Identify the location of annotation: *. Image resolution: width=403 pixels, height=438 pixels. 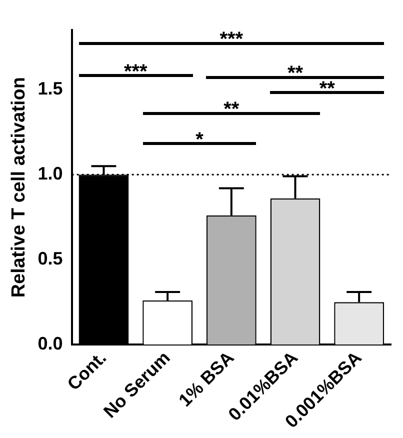
(200, 139).